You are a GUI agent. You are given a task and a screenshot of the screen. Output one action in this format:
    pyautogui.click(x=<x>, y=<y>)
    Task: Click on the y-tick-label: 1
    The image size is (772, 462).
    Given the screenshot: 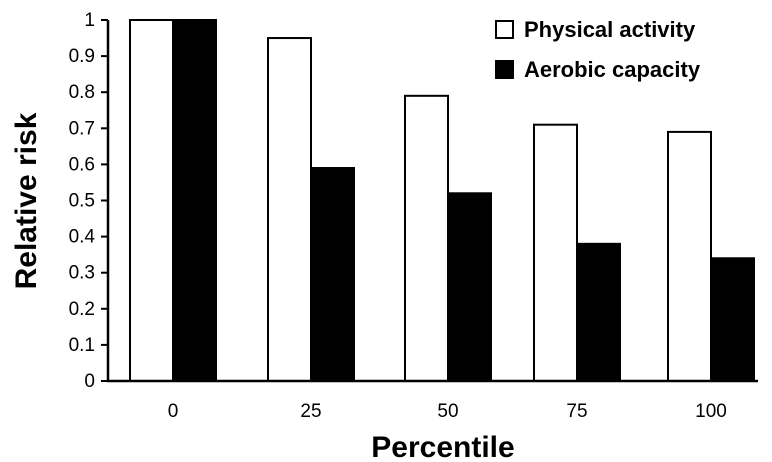 What is the action you would take?
    pyautogui.click(x=89, y=20)
    